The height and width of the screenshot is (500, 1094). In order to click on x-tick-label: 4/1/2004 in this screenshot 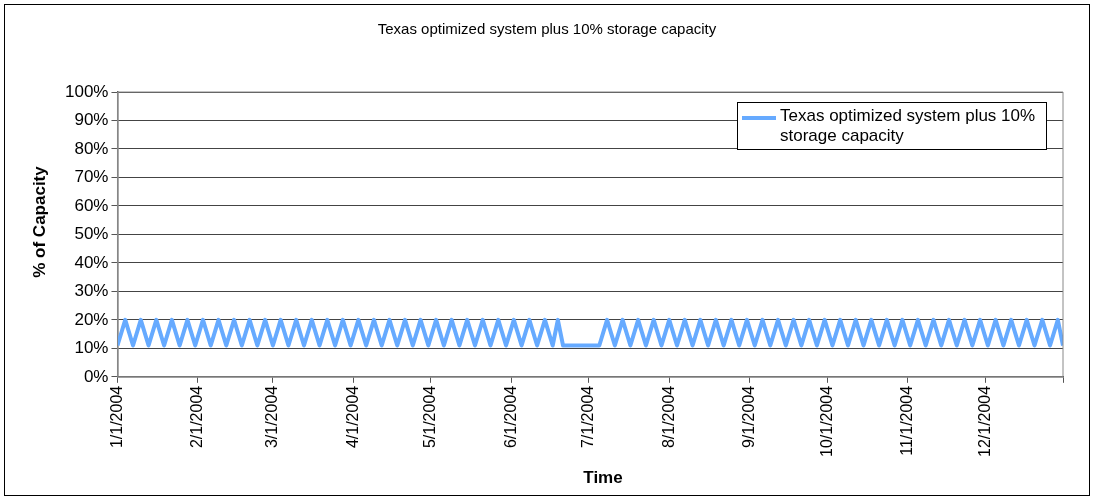, I will do `click(352, 417)`.